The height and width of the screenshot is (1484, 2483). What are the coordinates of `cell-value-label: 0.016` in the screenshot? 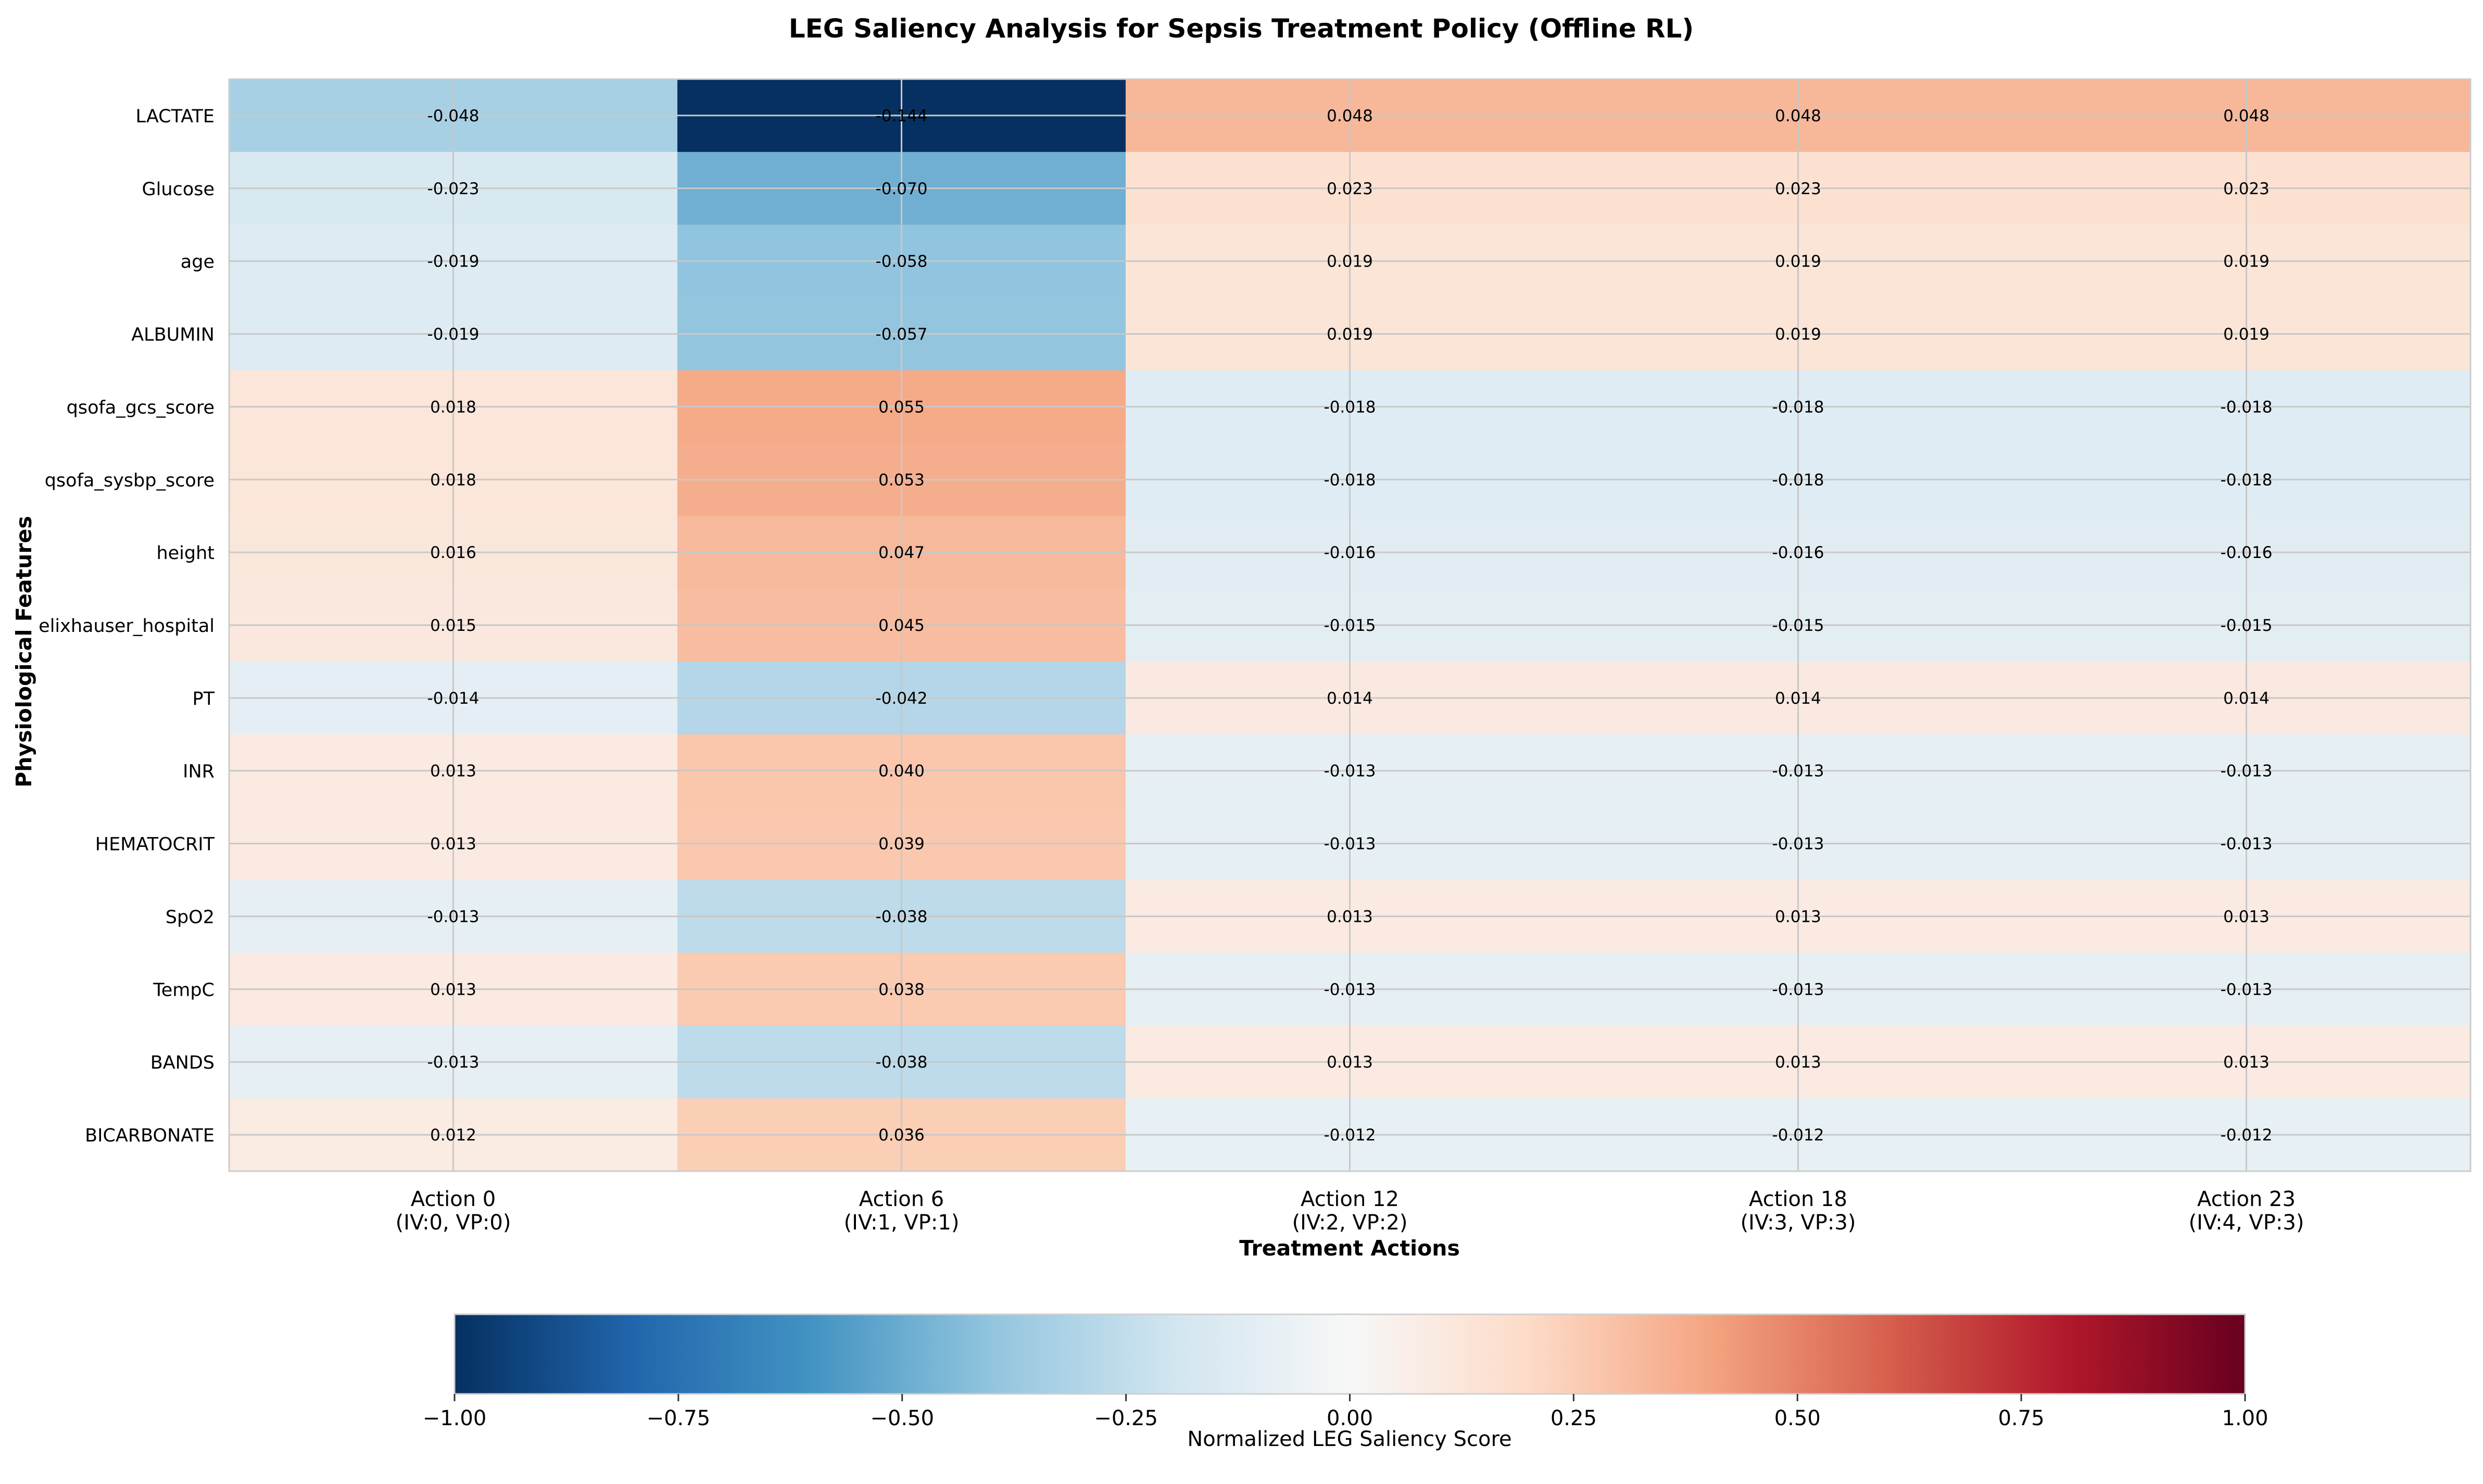 It's located at (453, 553).